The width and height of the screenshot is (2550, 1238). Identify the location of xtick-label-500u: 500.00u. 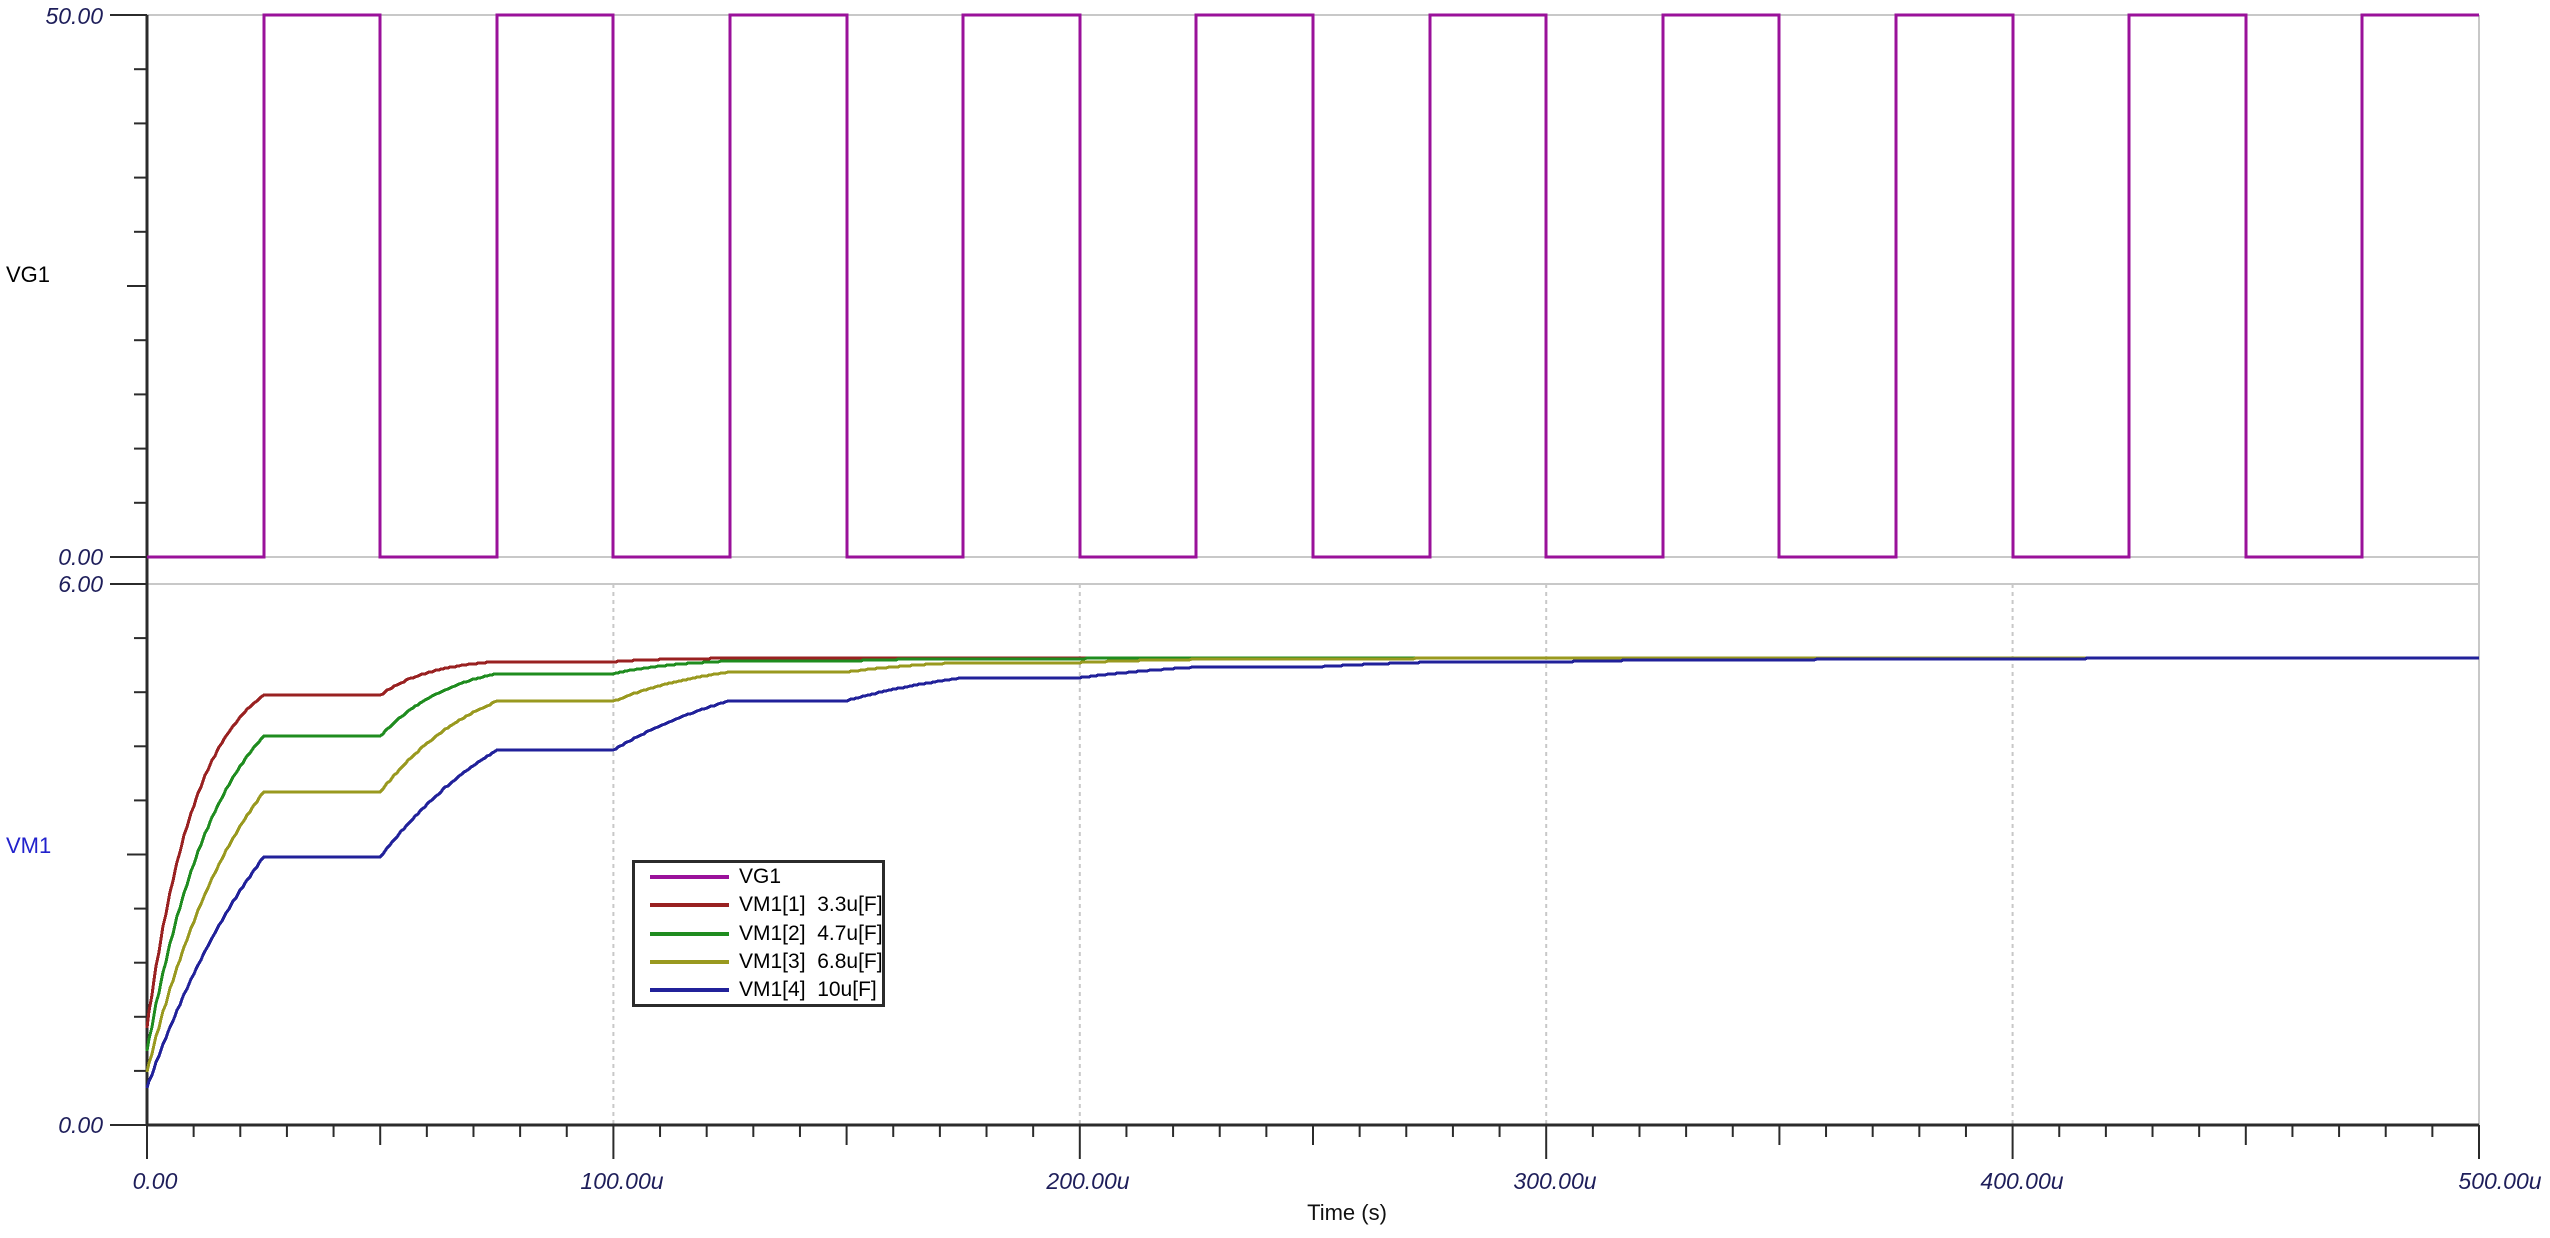
(2500, 1181).